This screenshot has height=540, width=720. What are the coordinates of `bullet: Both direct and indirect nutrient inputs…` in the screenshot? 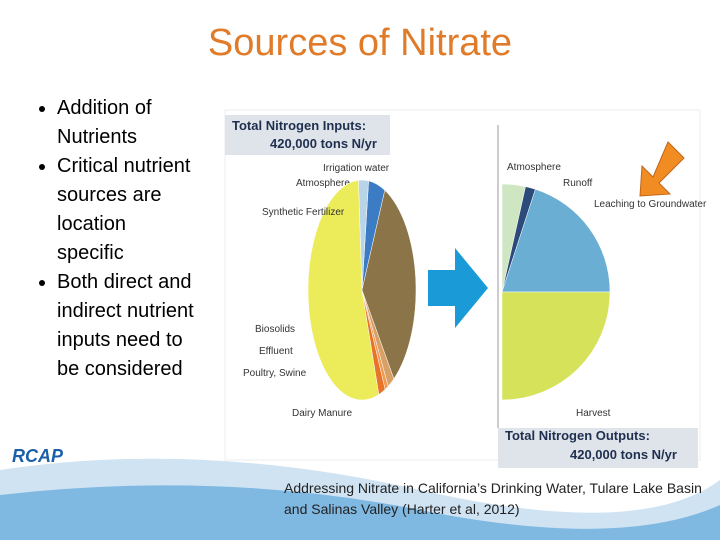 It's located at (126, 326).